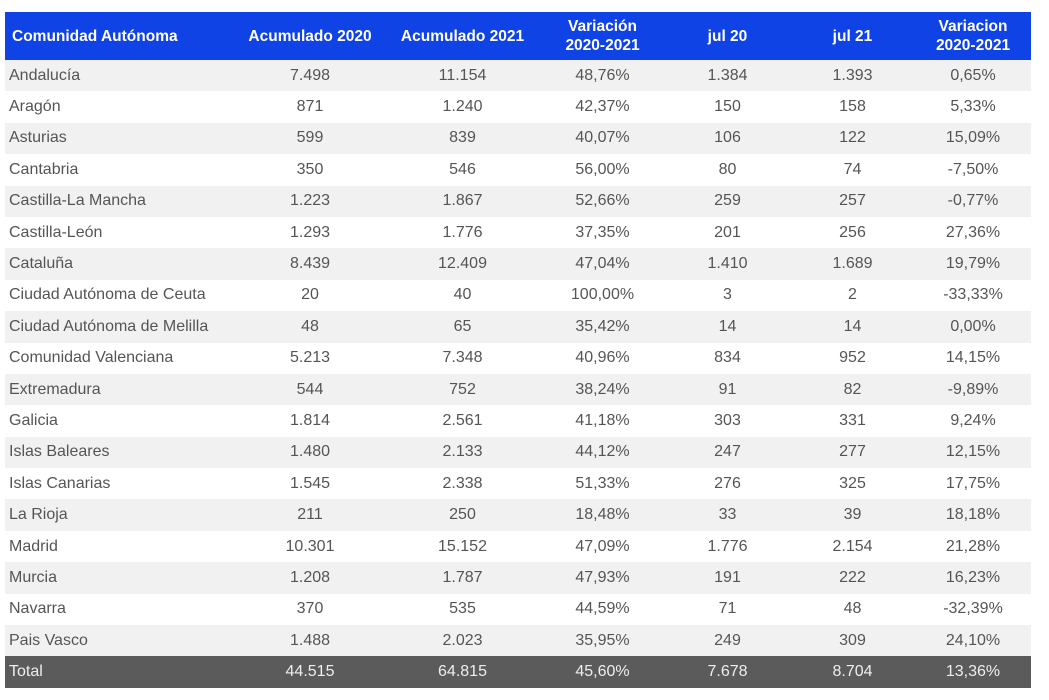  Describe the element at coordinates (727, 107) in the screenshot. I see `value-cell: 150` at that location.